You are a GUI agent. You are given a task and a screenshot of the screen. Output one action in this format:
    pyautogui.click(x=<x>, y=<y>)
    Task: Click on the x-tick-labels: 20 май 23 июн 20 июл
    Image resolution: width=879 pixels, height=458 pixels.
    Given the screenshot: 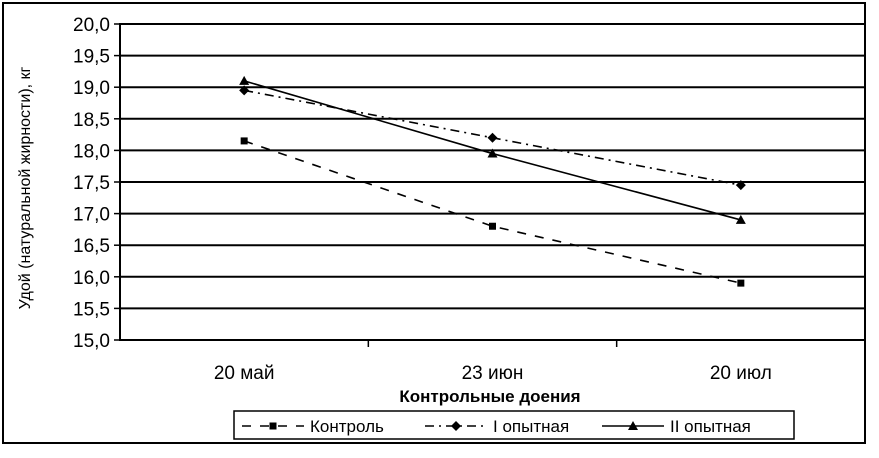 What is the action you would take?
    pyautogui.click(x=493, y=373)
    